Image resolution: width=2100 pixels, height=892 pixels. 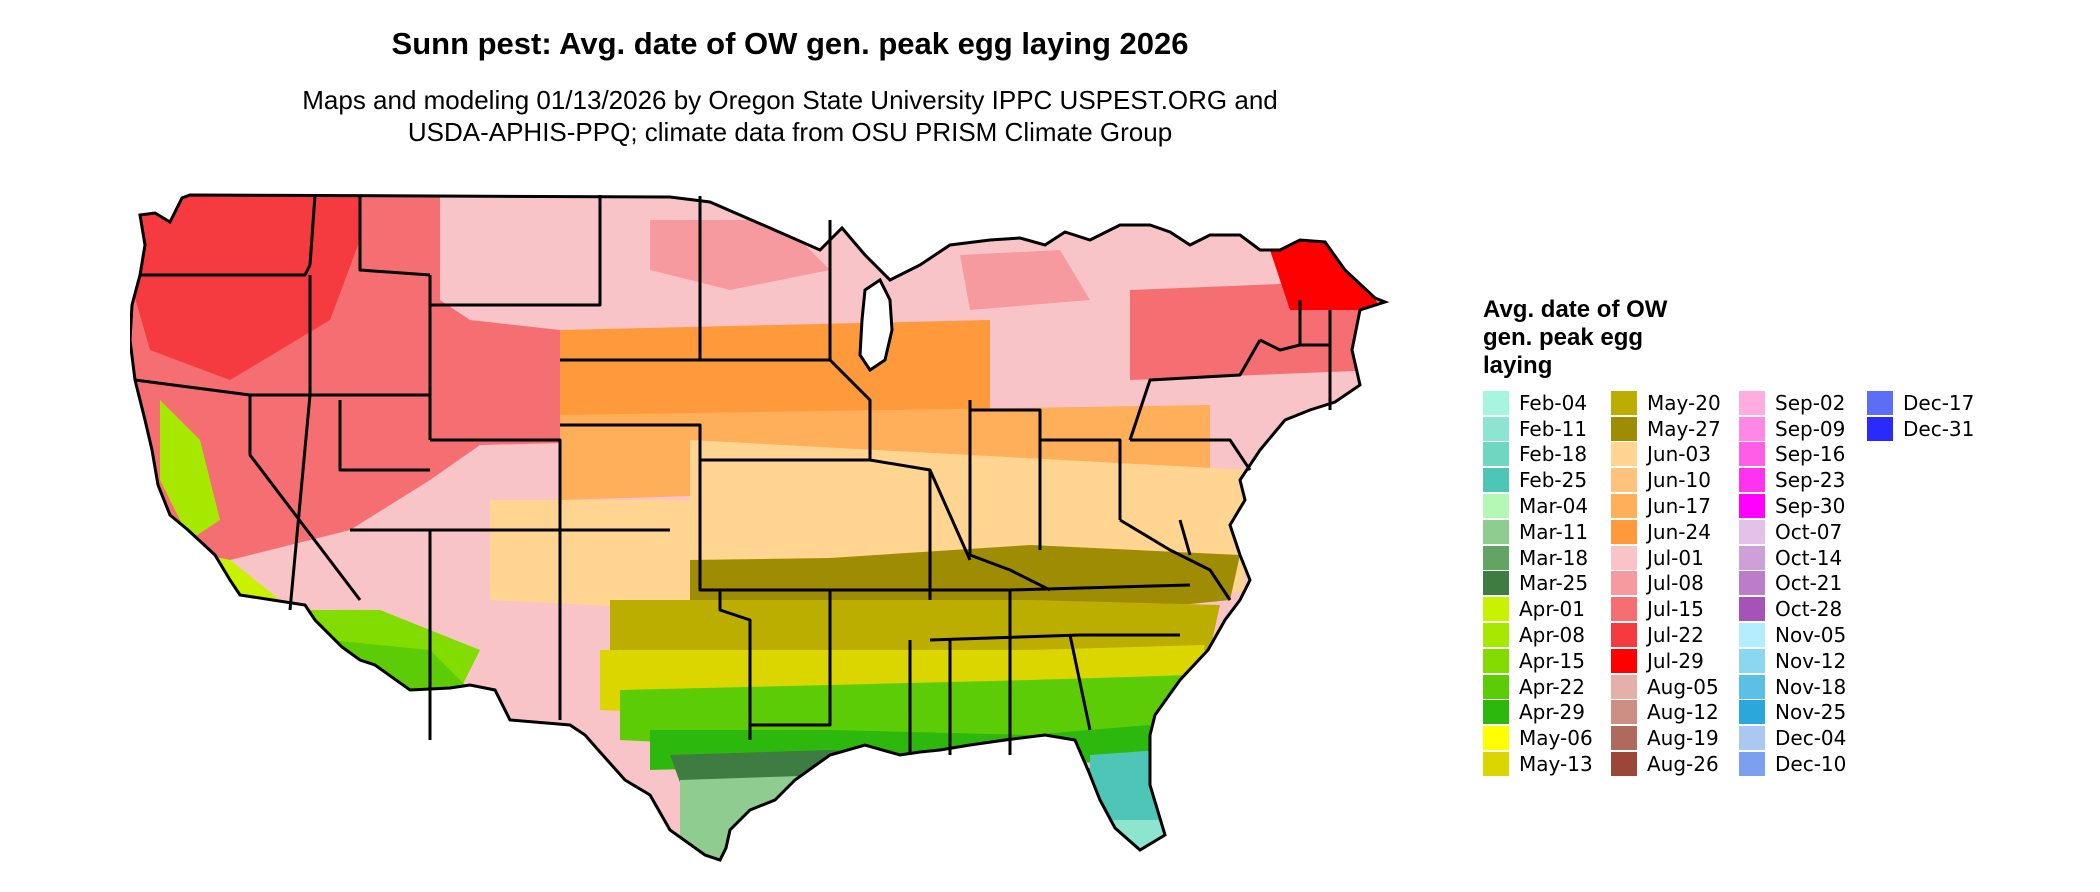 I want to click on legend-item: Oct-21, so click(x=1803, y=584).